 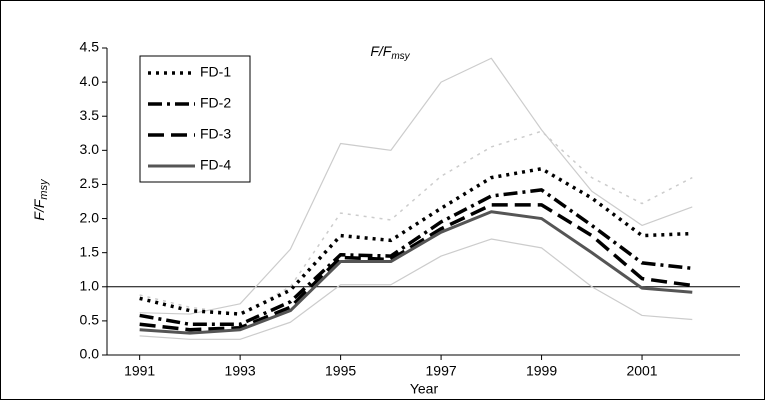 What do you see at coordinates (90, 354) in the screenshot?
I see `y-tick-label: 0.0` at bounding box center [90, 354].